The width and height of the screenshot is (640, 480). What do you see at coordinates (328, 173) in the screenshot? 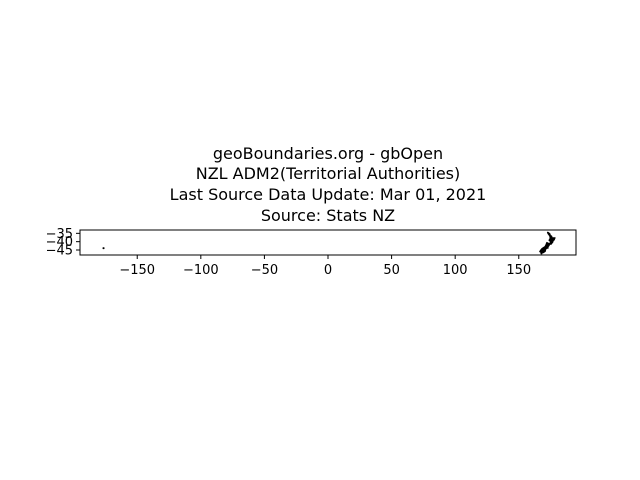
I see `title-line-dataset: NZL ADM2(Territorial Authorities)` at bounding box center [328, 173].